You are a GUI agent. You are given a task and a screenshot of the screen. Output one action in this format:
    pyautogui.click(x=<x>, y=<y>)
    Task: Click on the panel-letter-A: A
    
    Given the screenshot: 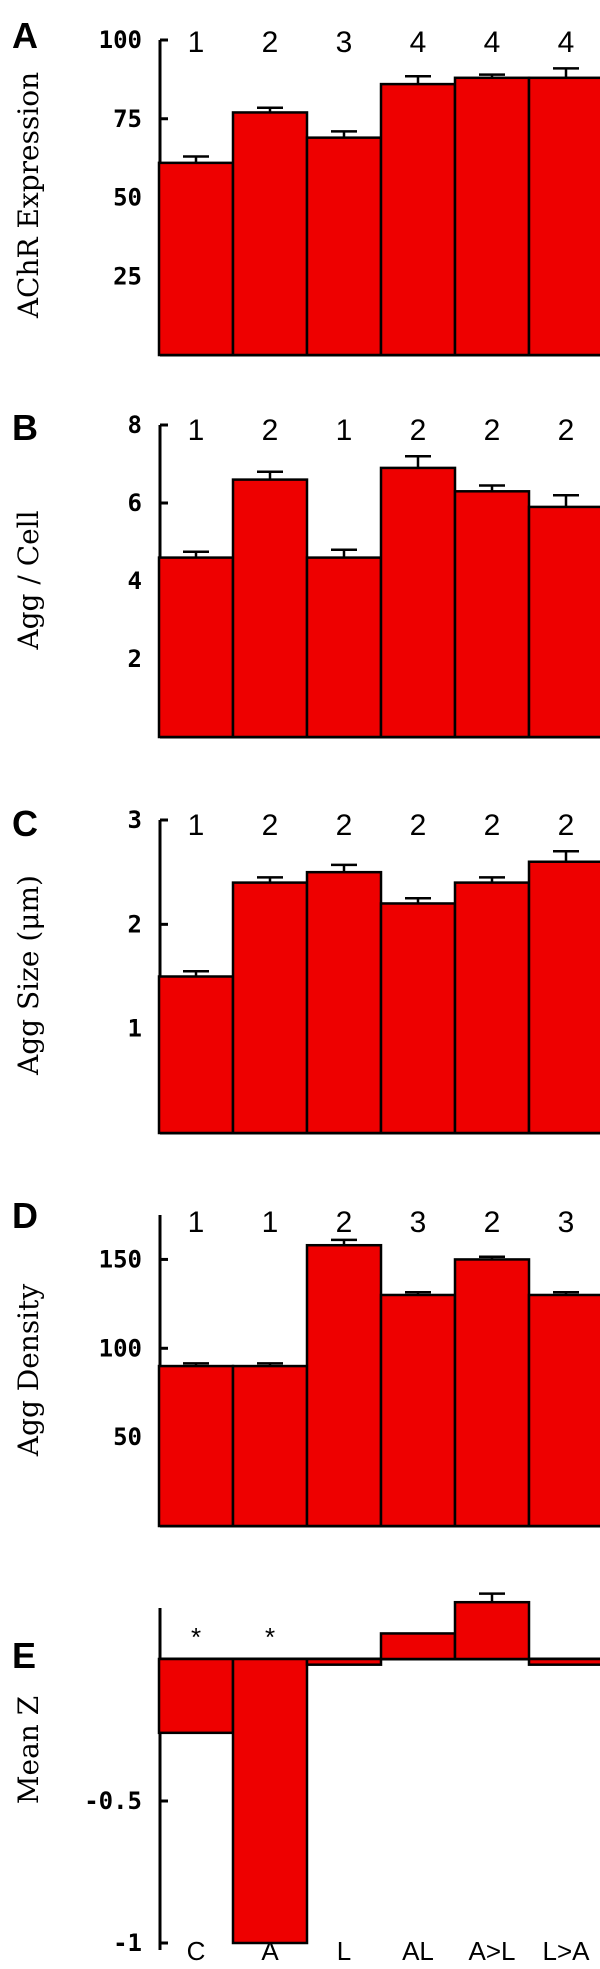 What is the action you would take?
    pyautogui.click(x=25, y=35)
    